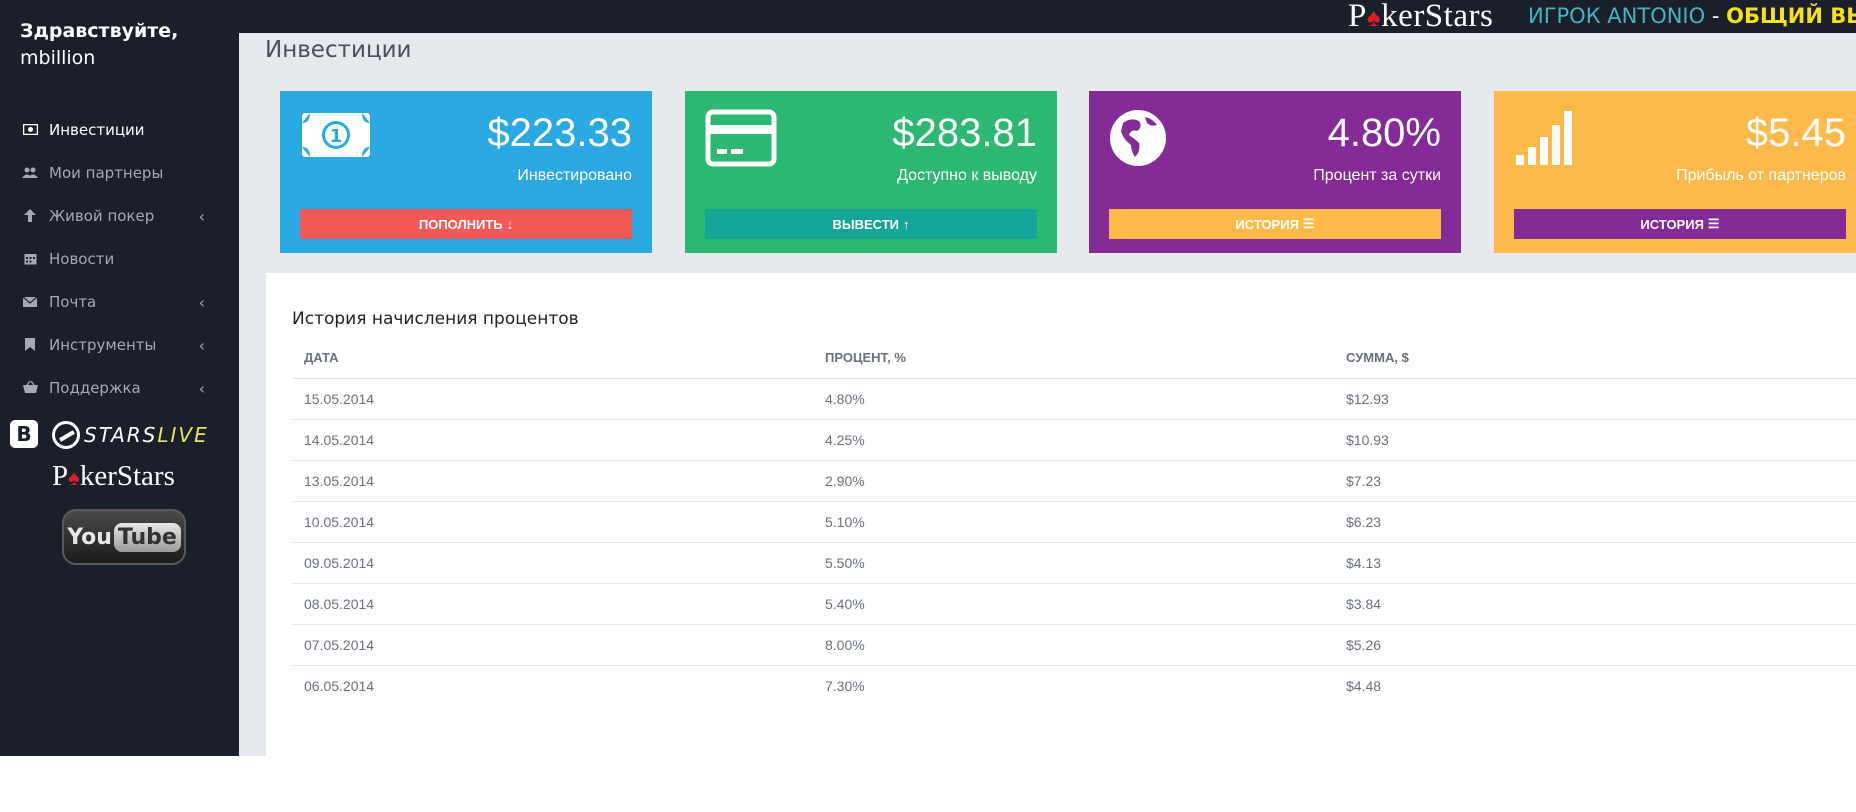  Describe the element at coordinates (338, 50) in the screenshot. I see `page-title: Инвестиции` at that location.